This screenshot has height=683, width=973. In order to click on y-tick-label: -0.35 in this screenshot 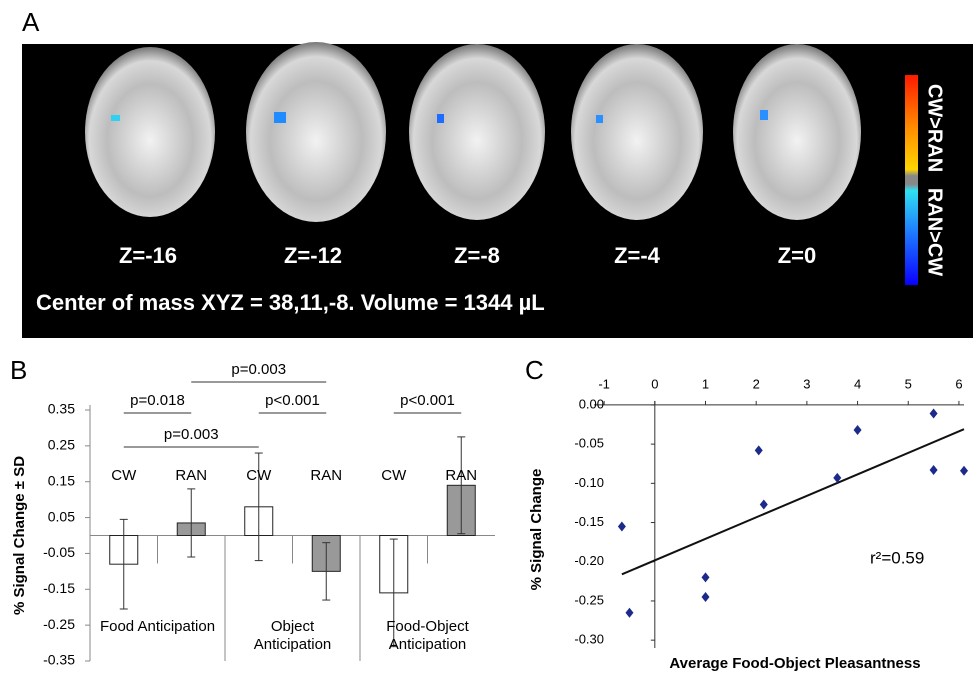, I will do `click(59, 660)`.